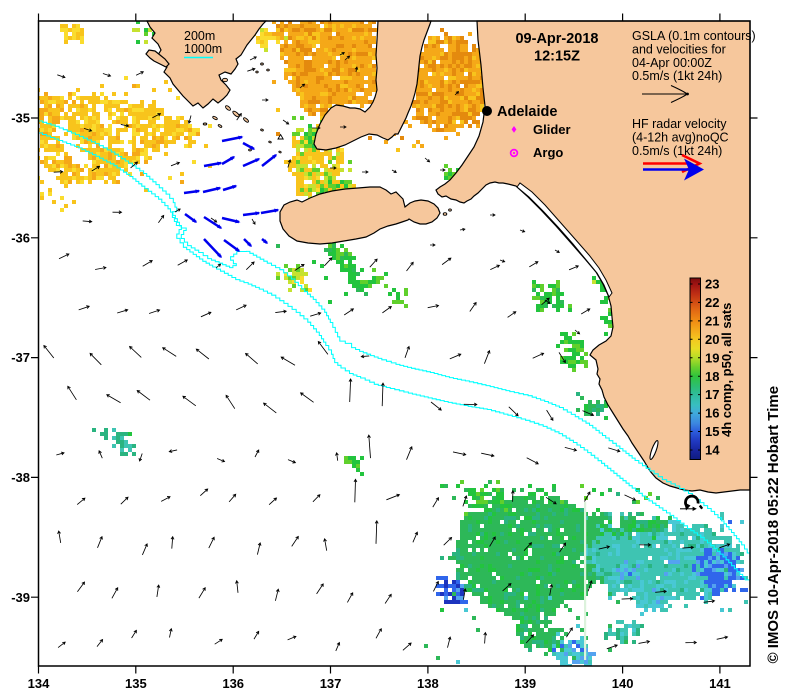 This screenshot has width=791, height=700. What do you see at coordinates (527, 112) in the screenshot?
I see `svg-text: Adelaide` at bounding box center [527, 112].